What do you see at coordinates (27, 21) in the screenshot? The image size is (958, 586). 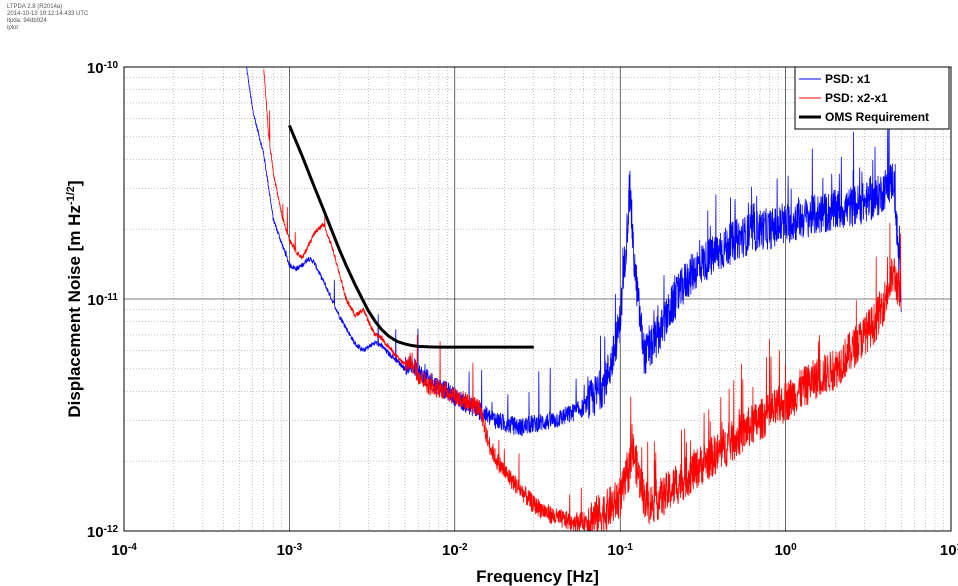 I see `meta-ltpda-hash: ltpda: 94db924` at bounding box center [27, 21].